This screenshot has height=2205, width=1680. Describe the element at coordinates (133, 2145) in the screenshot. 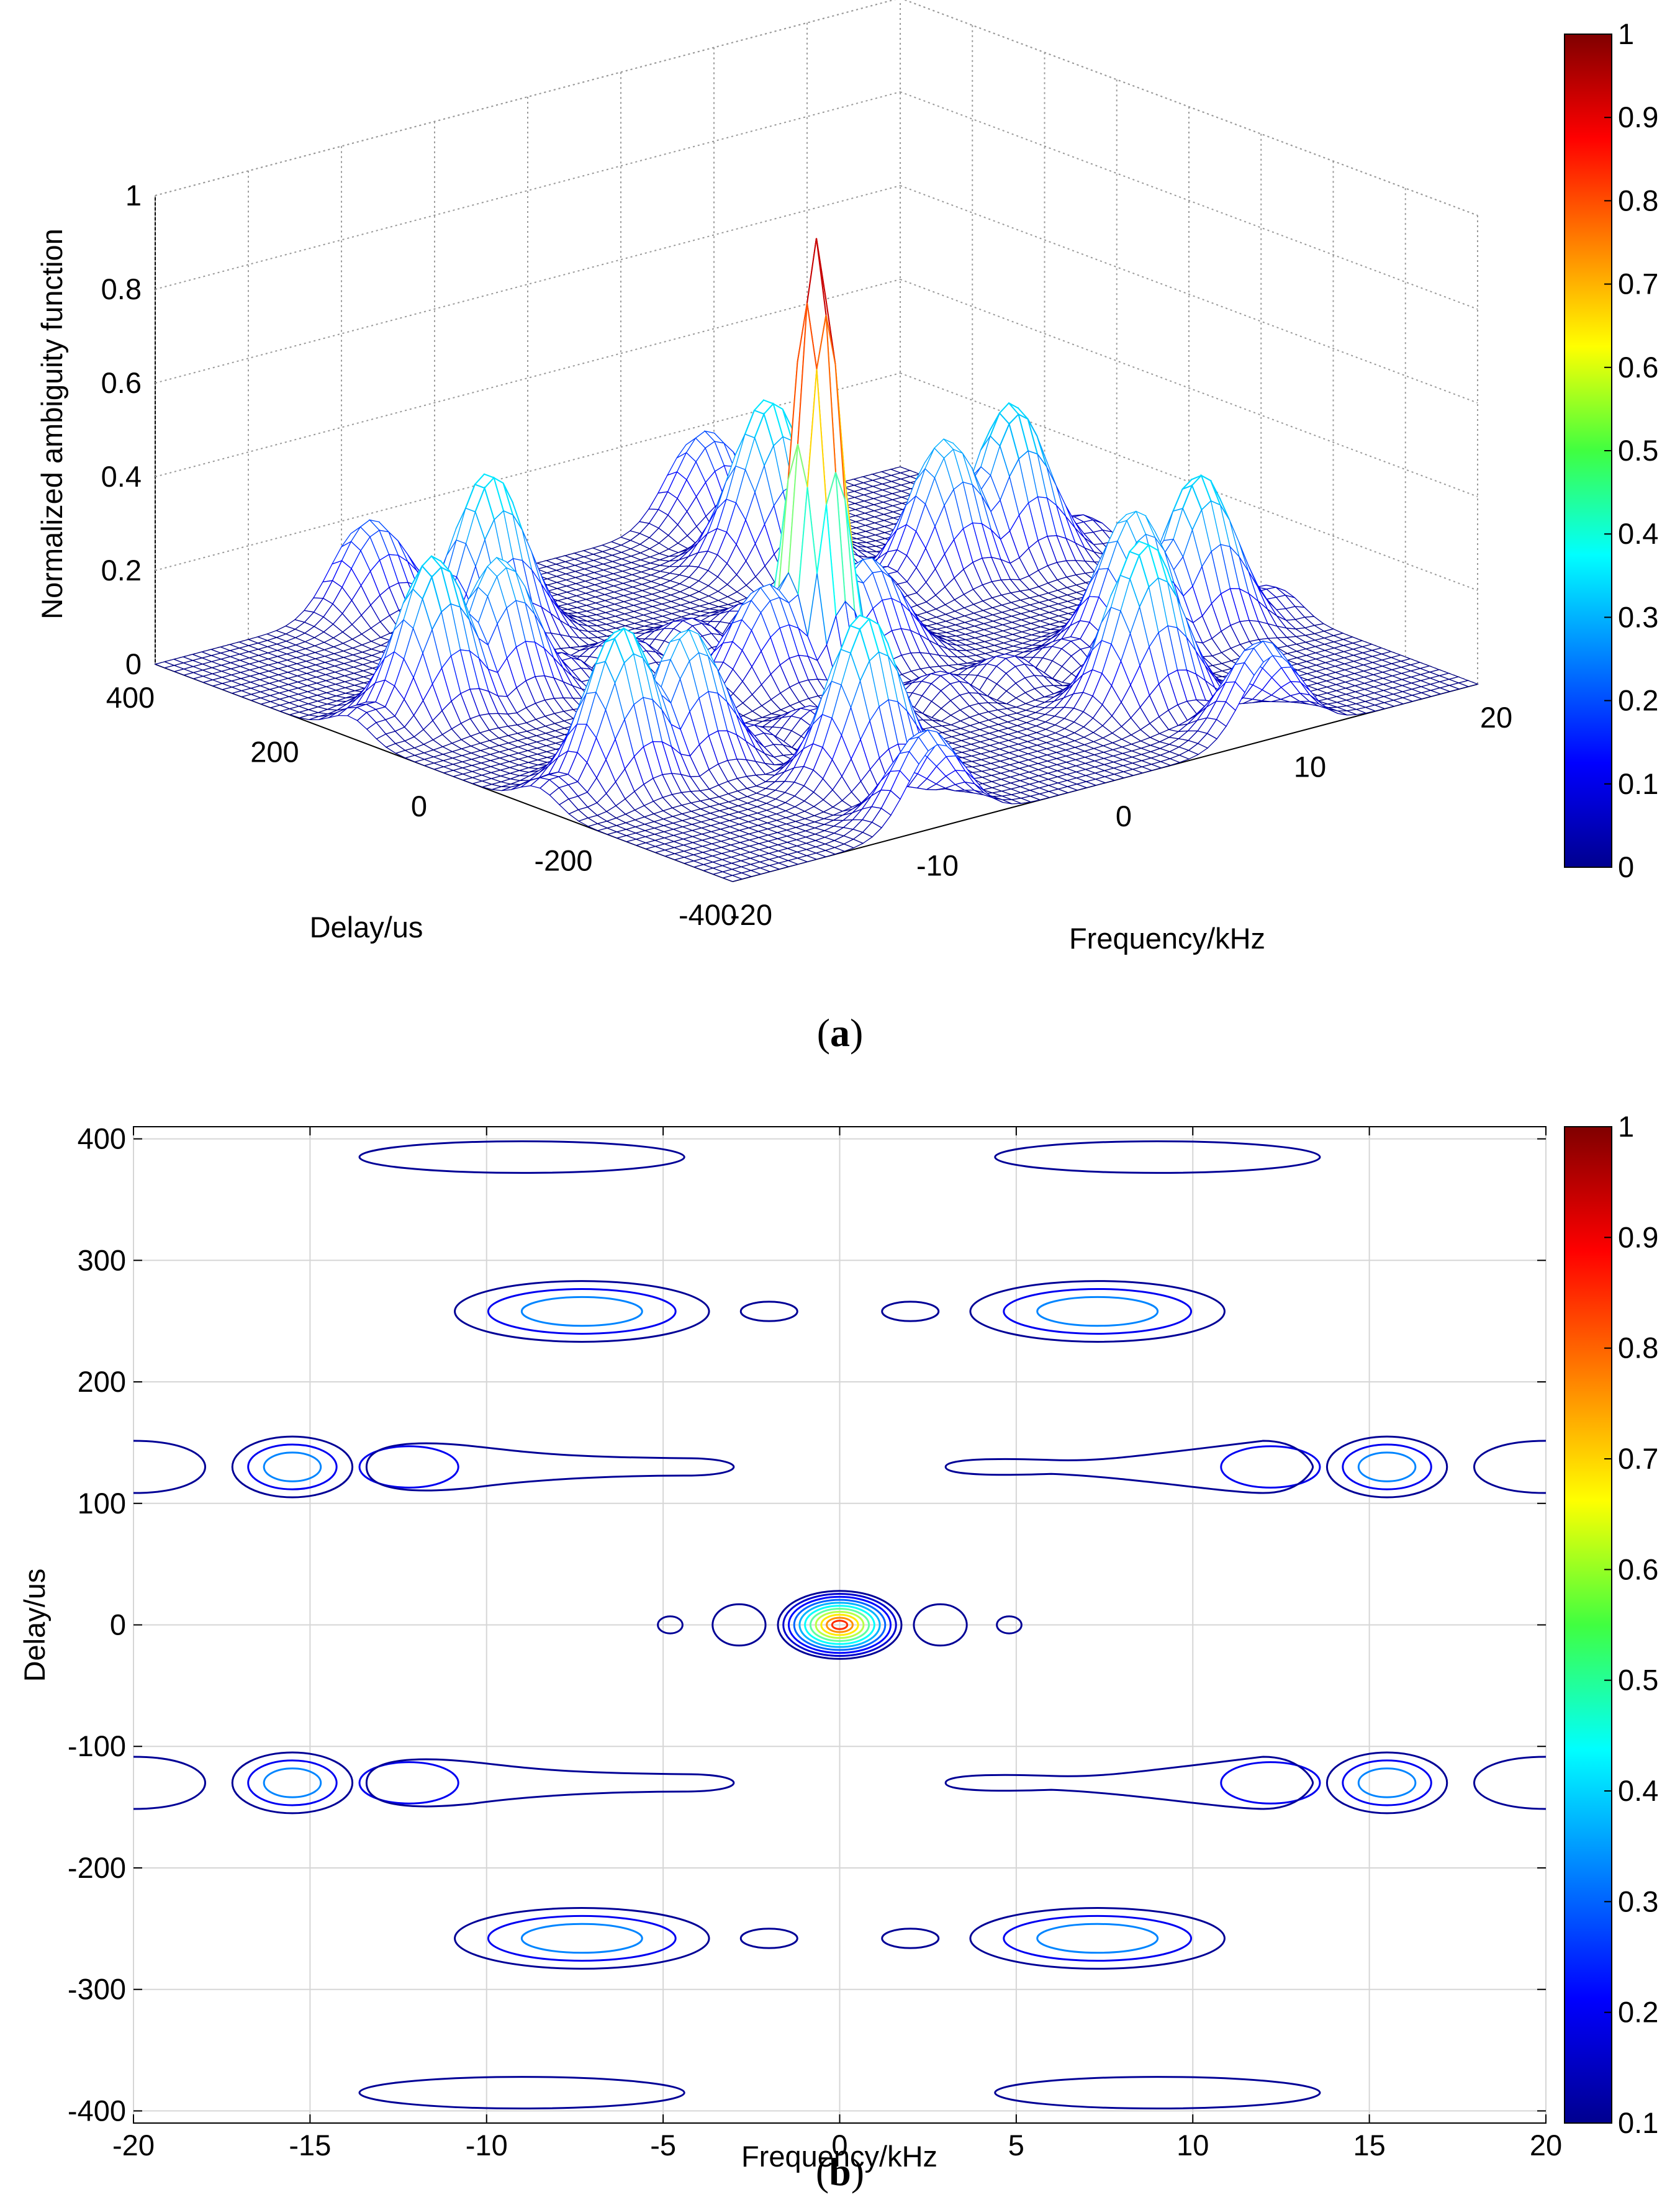

I see `contour-x-tick-label: -20` at that location.